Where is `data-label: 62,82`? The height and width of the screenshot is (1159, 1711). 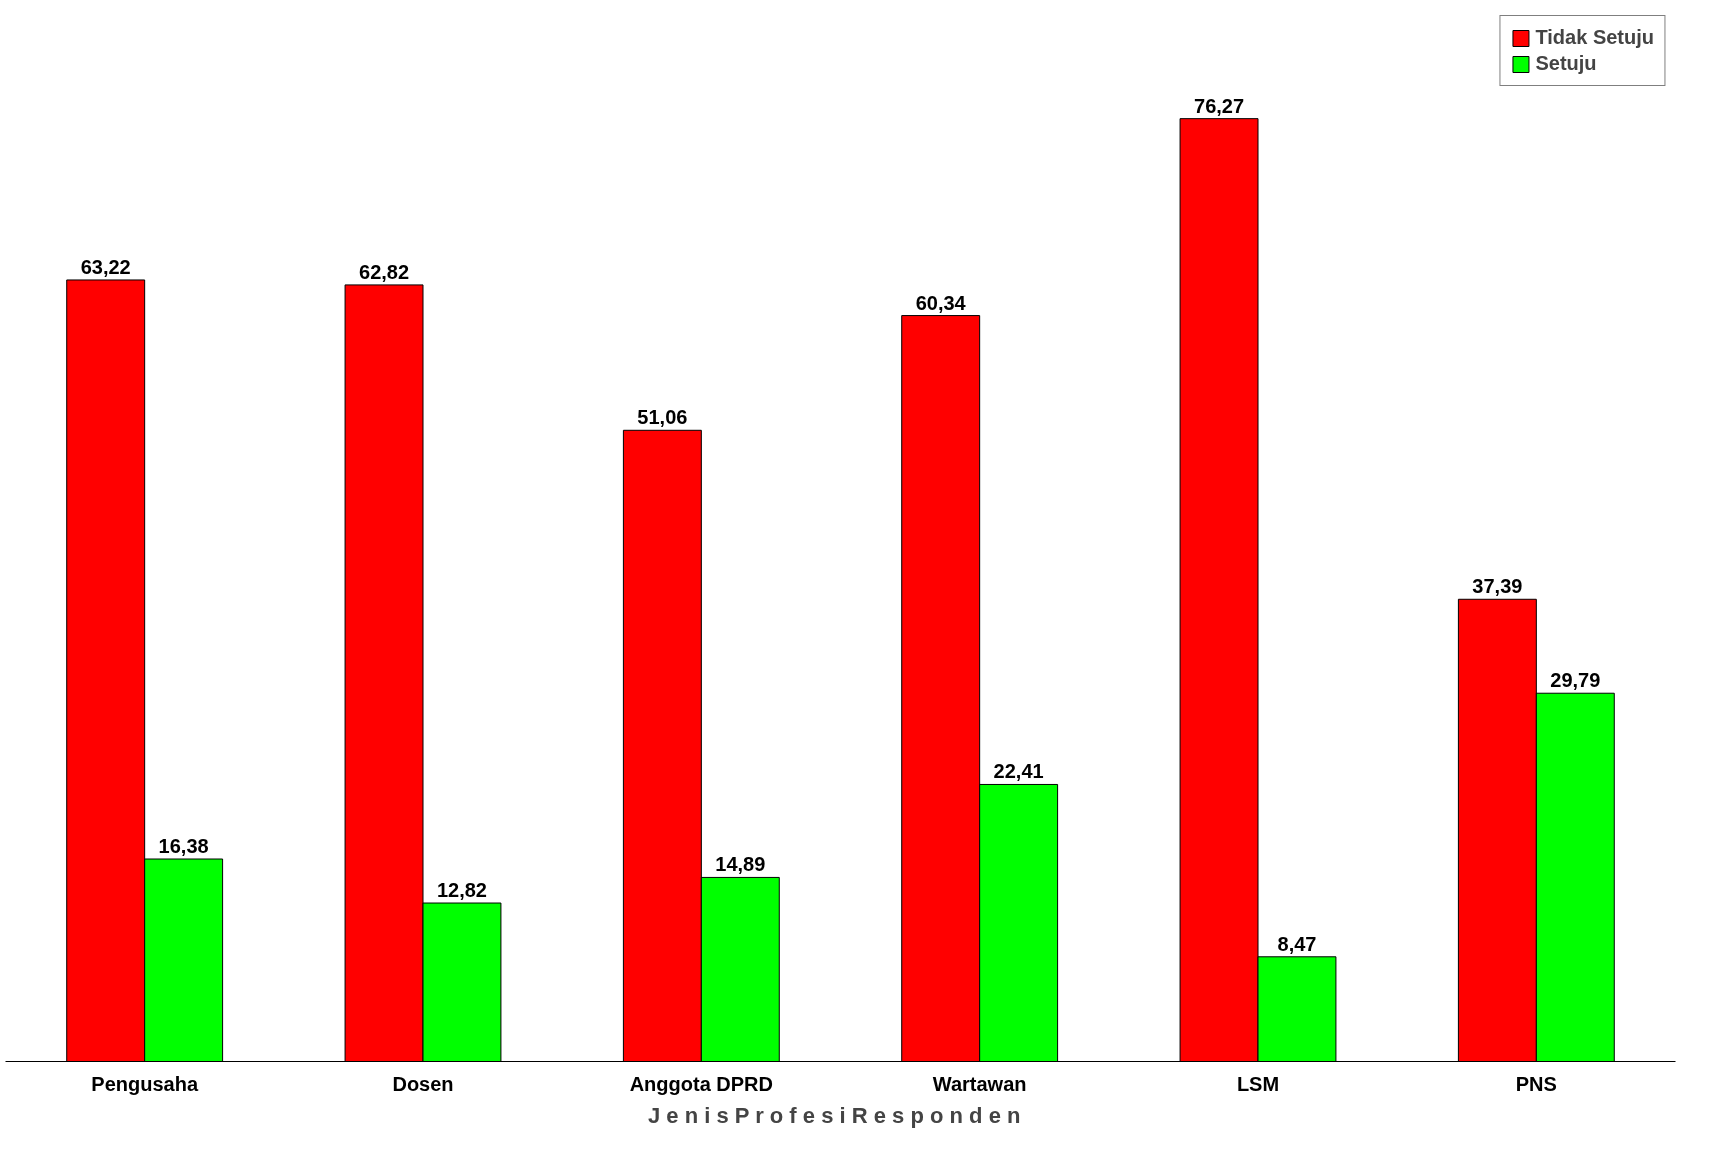 data-label: 62,82 is located at coordinates (384, 271).